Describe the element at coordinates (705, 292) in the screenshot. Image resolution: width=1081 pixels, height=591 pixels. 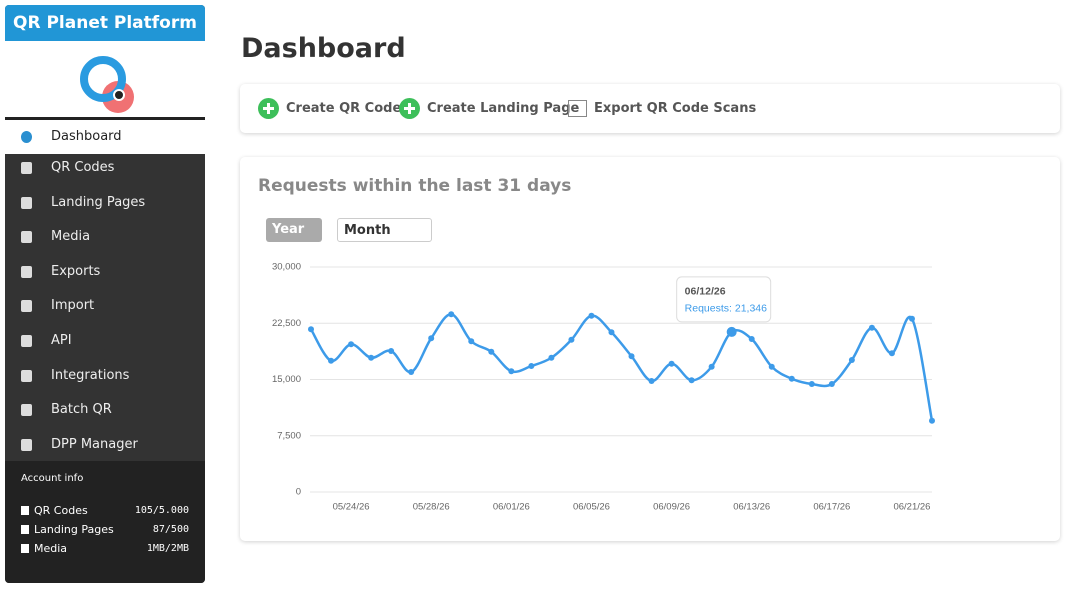
I see `tooltip-title: 06/12/26` at that location.